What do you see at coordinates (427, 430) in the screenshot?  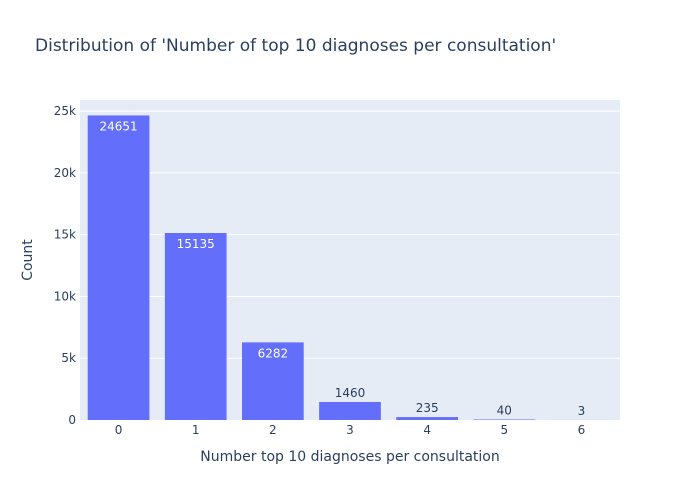 I see `x-tick-label: 4` at bounding box center [427, 430].